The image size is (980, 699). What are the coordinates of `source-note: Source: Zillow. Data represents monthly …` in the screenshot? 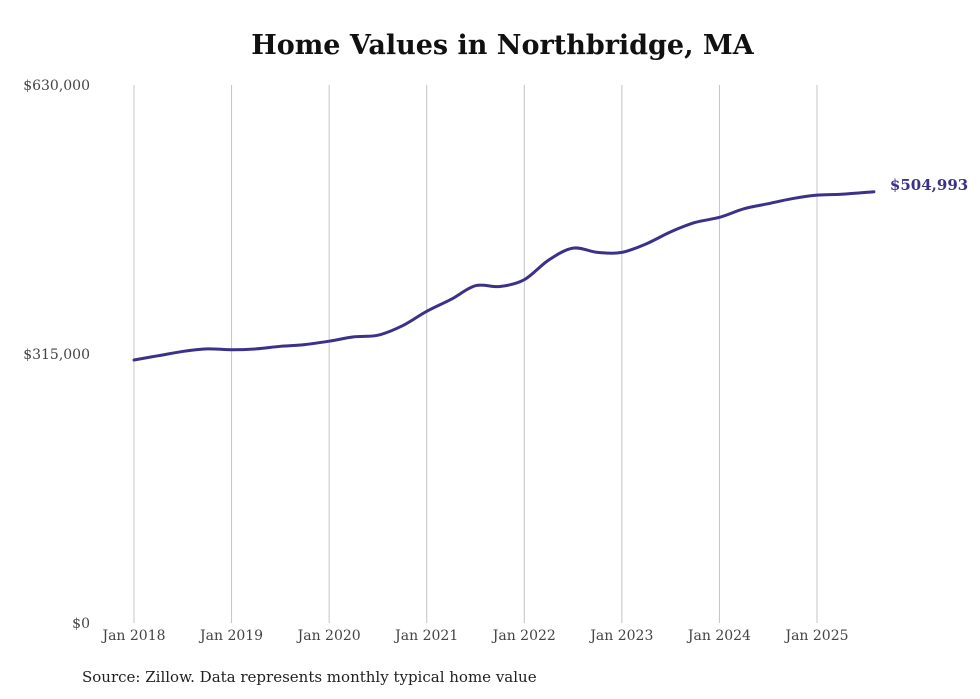 It's located at (309, 677).